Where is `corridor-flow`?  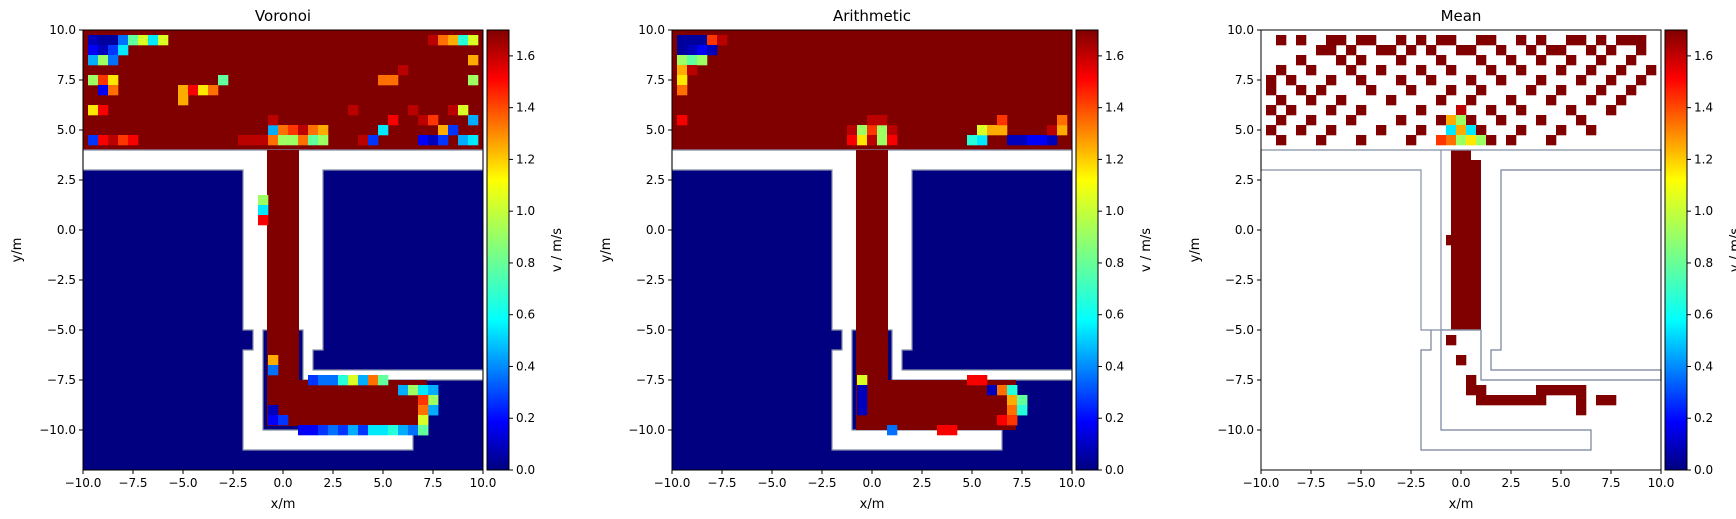 corridor-flow is located at coordinates (283, 265).